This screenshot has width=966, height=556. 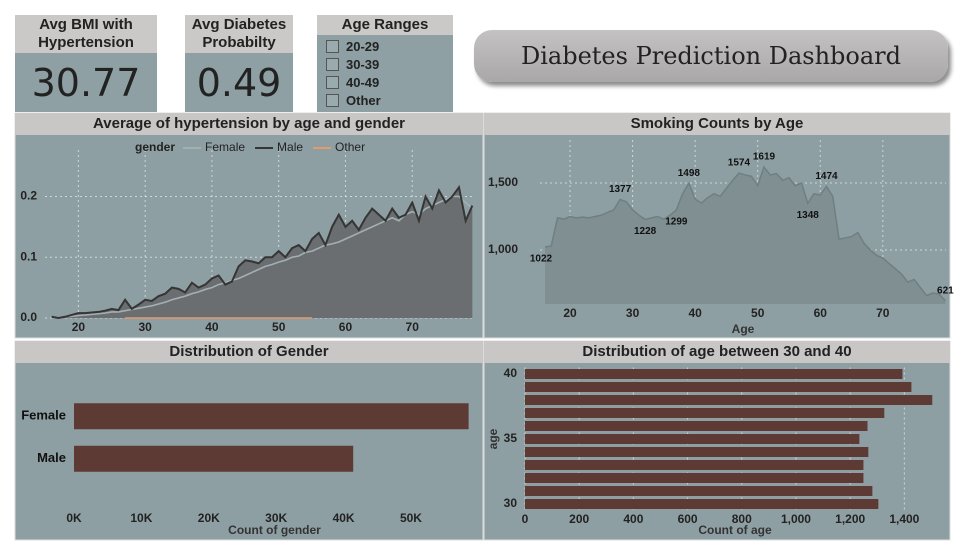 I want to click on x-tick-label: 400, so click(x=633, y=519).